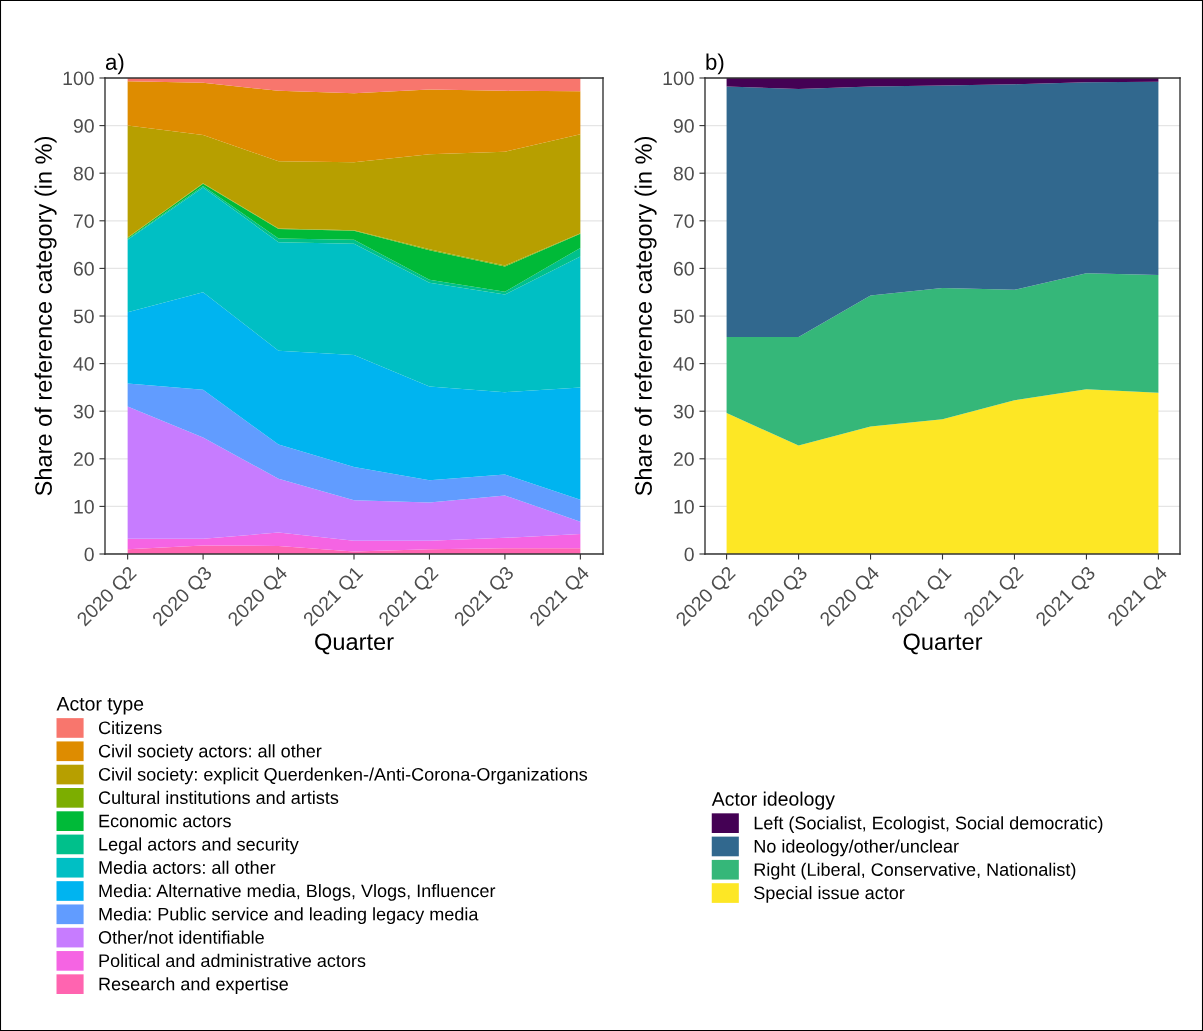  Describe the element at coordinates (289, 916) in the screenshot. I see `legend-label: Media: Public service and leading legacy media` at that location.